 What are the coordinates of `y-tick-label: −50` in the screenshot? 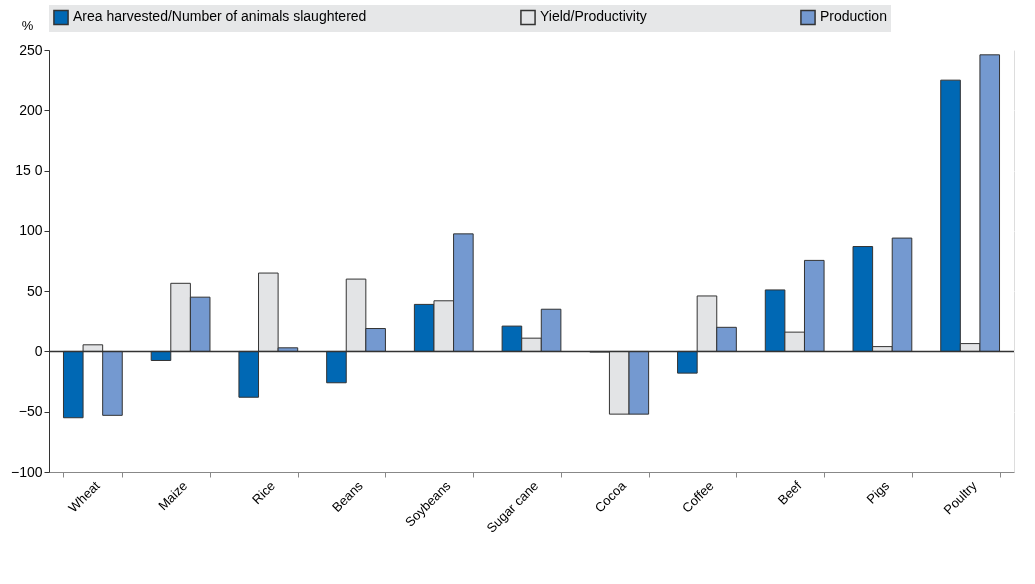 It's located at (30, 411).